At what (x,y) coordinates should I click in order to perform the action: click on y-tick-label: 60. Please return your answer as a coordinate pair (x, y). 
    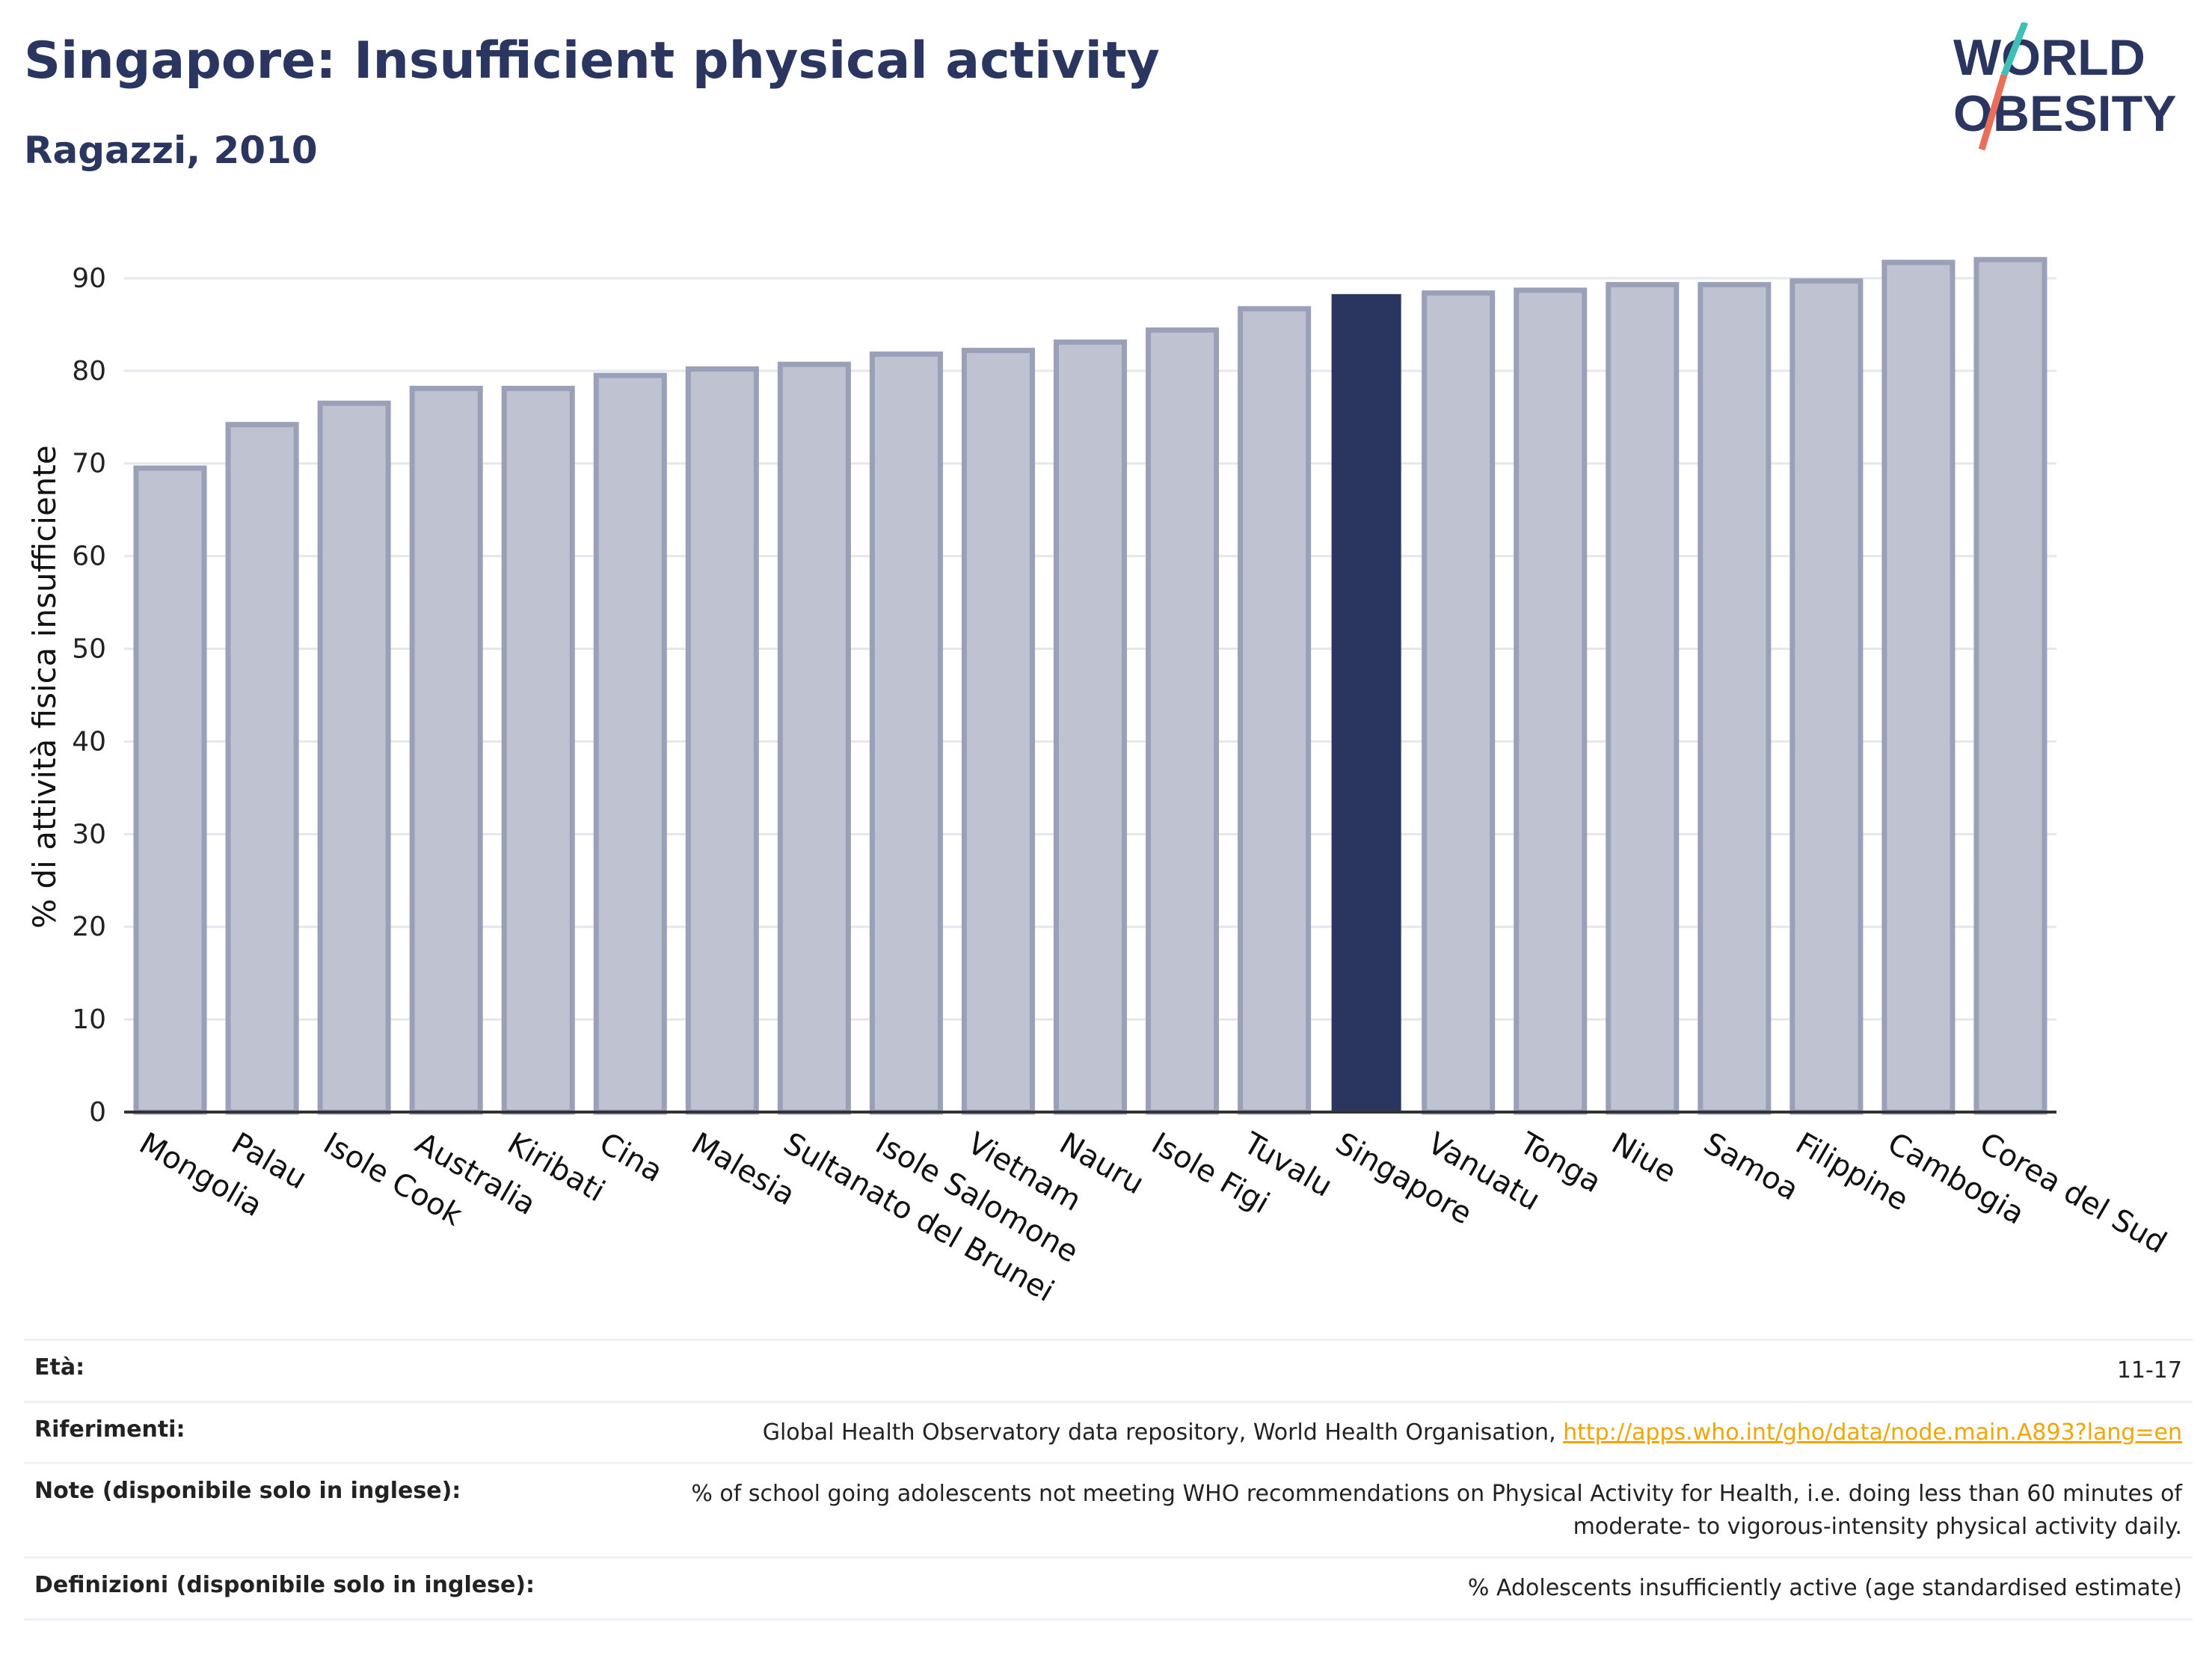
    Looking at the image, I should click on (89, 556).